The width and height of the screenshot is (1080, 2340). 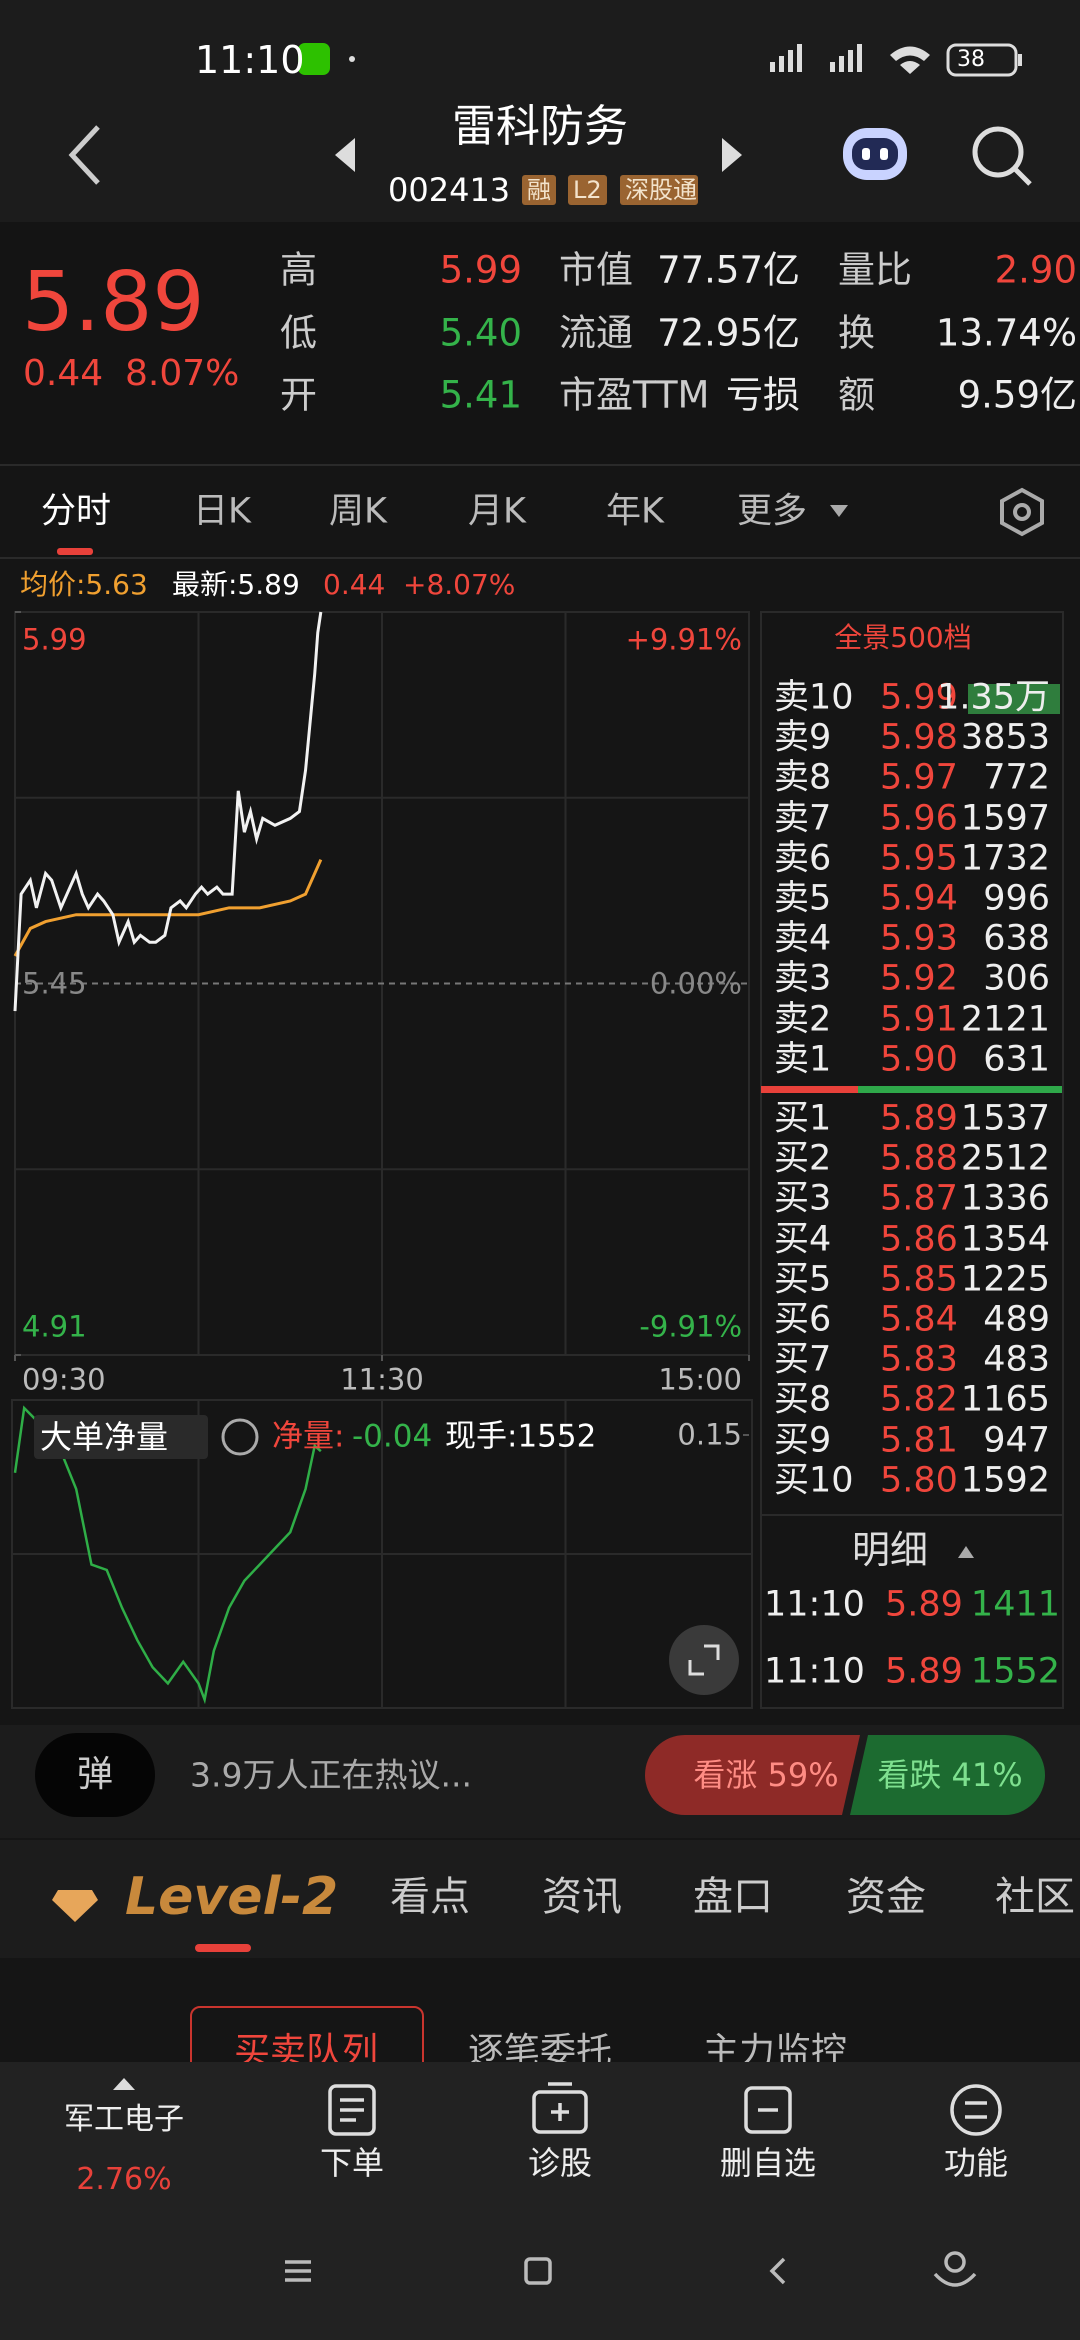 I want to click on bid-label: 买8, so click(x=803, y=1399).